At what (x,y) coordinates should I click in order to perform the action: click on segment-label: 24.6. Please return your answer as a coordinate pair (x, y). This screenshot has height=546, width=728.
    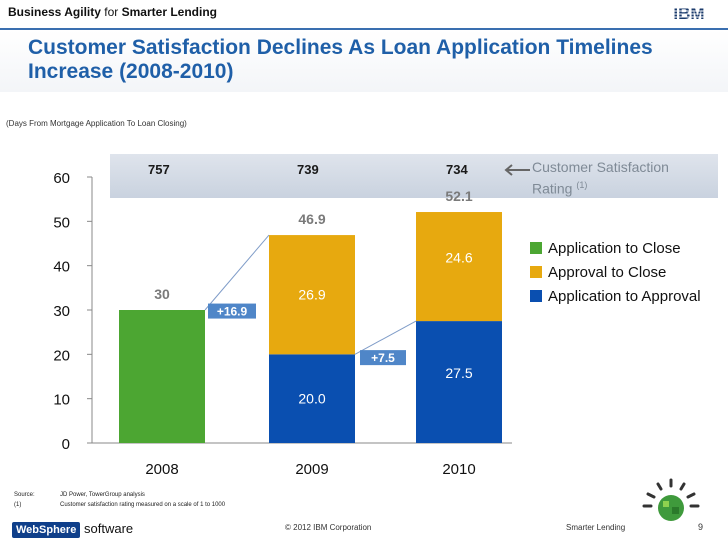
    Looking at the image, I should click on (458, 258).